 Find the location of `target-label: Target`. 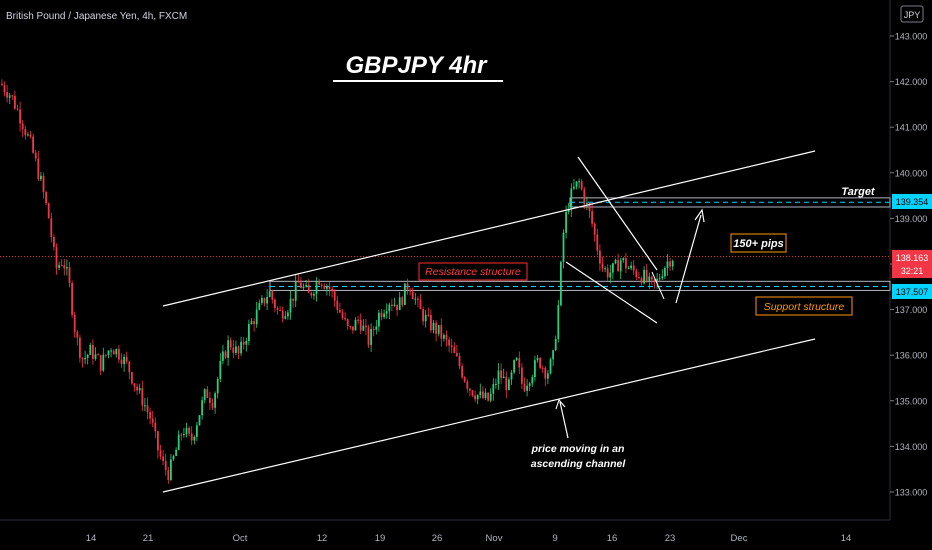

target-label: Target is located at coordinates (858, 192).